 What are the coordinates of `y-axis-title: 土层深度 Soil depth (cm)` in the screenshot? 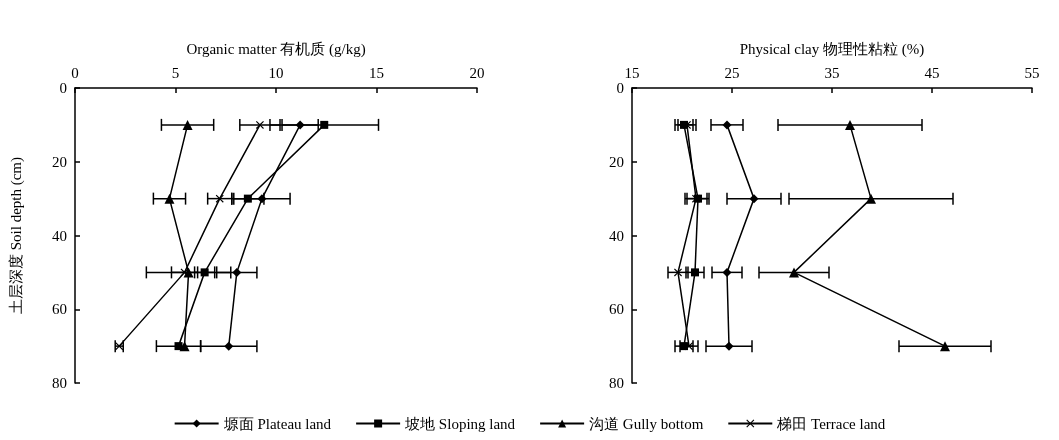 It's located at (16, 235).